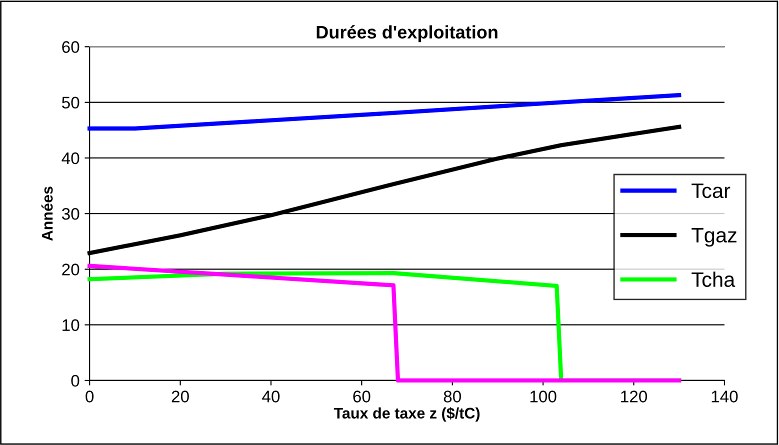  Describe the element at coordinates (71, 325) in the screenshot. I see `y-tick-label: 10` at that location.